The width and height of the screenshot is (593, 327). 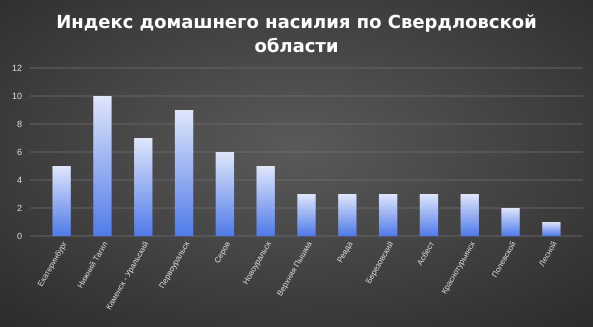 I want to click on y-tick-label: 8, so click(x=19, y=124).